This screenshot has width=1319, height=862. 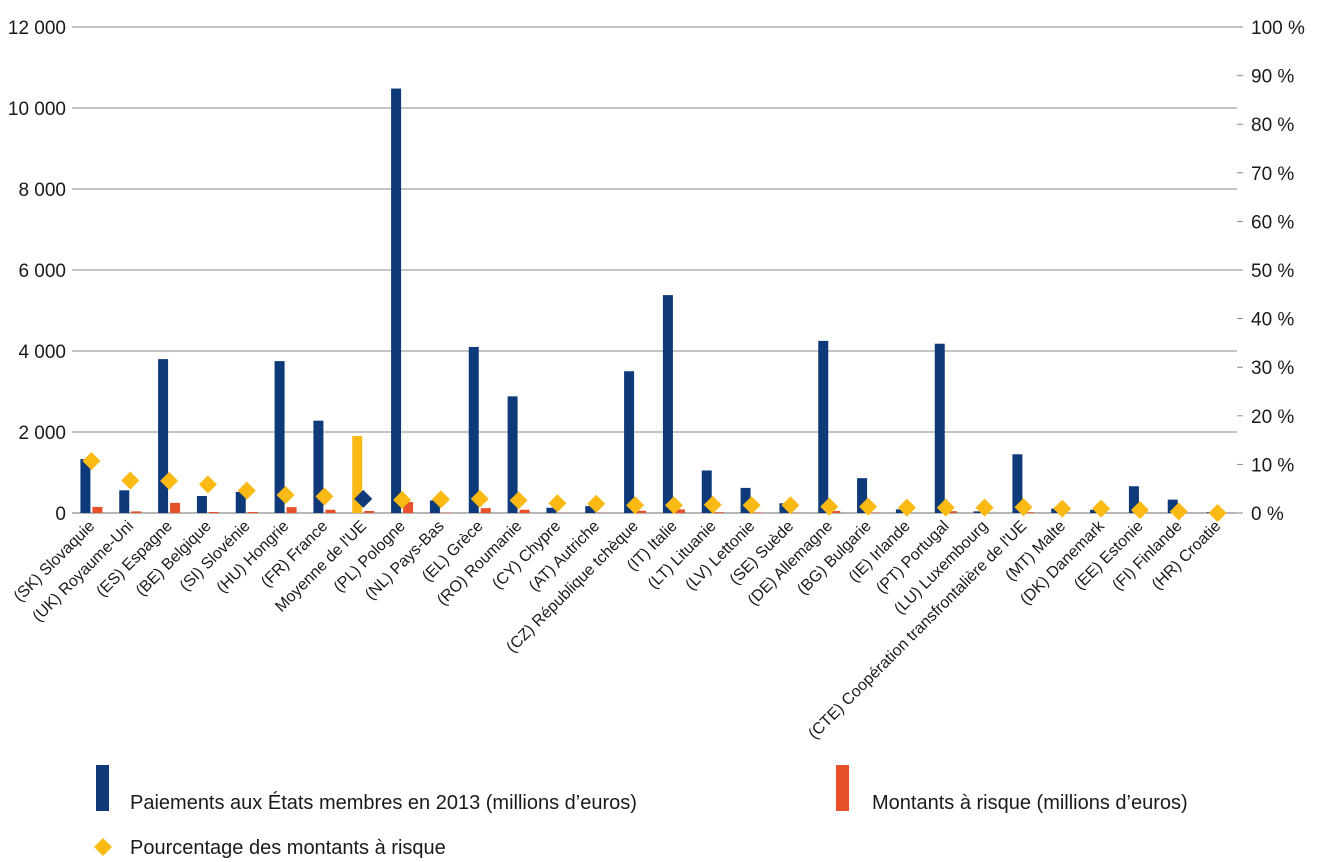 What do you see at coordinates (103, 847) in the screenshot?
I see `legend-marker-percentage` at bounding box center [103, 847].